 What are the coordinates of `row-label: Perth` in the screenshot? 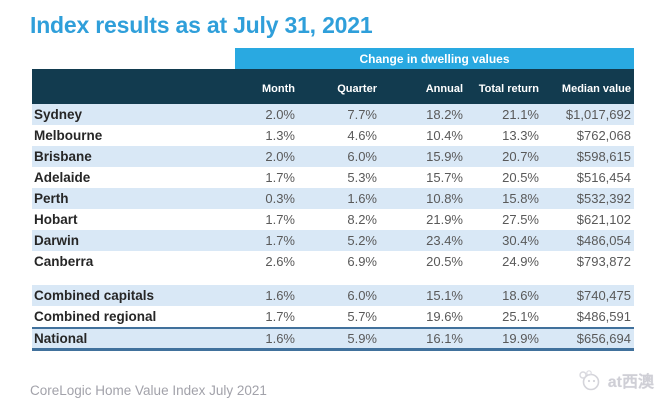 It's located at (51, 198).